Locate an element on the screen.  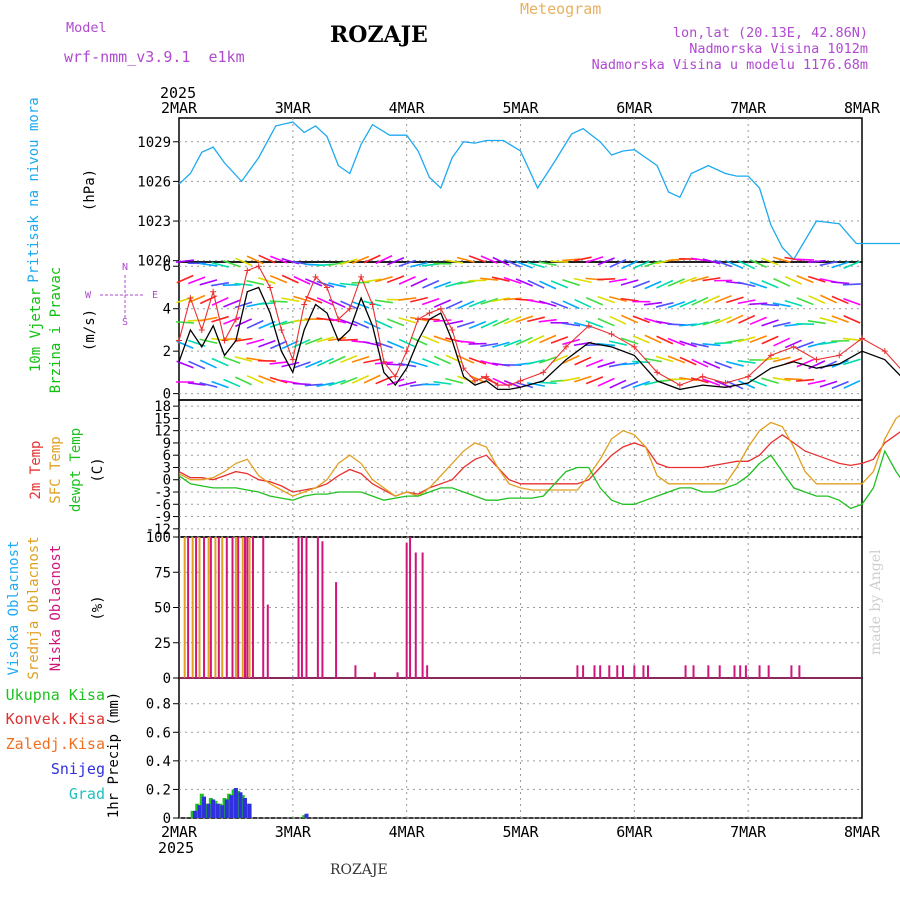
y-tick-label: 0.4 is located at coordinates (158, 762).